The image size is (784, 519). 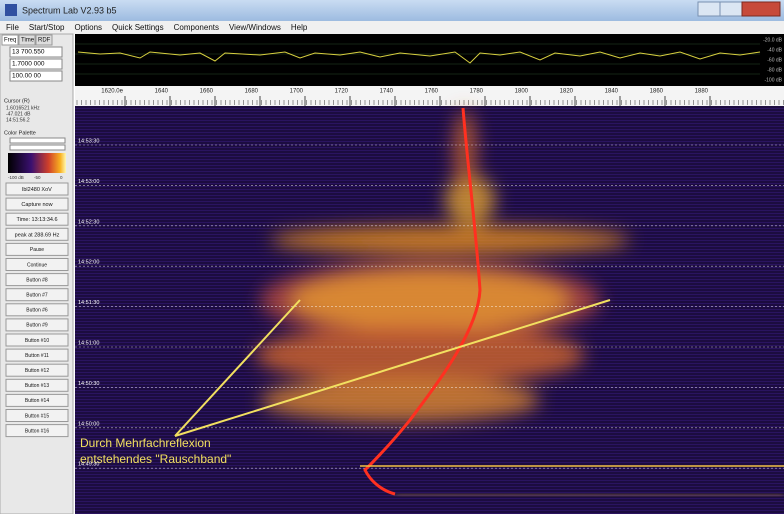 I want to click on tab-label: Time, so click(x=28, y=41).